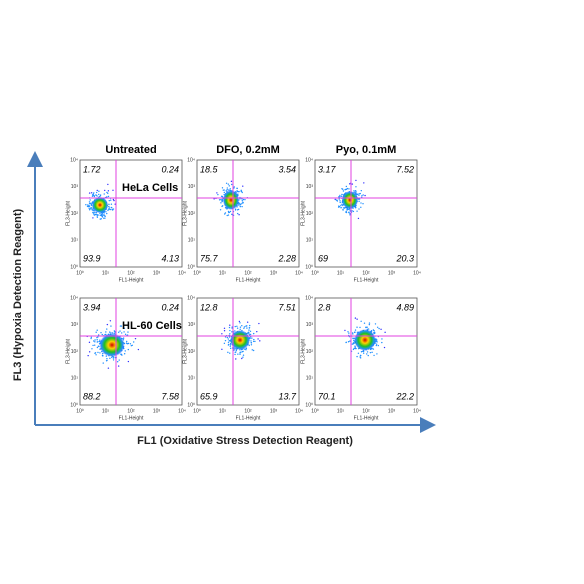 This screenshot has width=584, height=584. I want to click on y-tick-label: 10², so click(310, 214).